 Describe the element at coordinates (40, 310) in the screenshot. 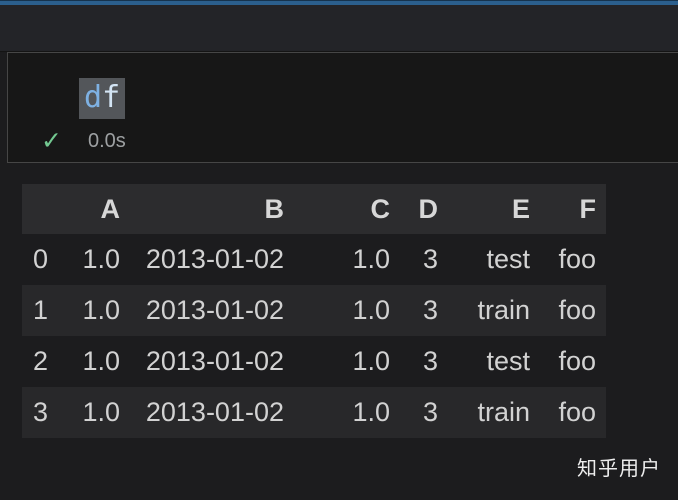

I see `row-index-cell: 1` at that location.